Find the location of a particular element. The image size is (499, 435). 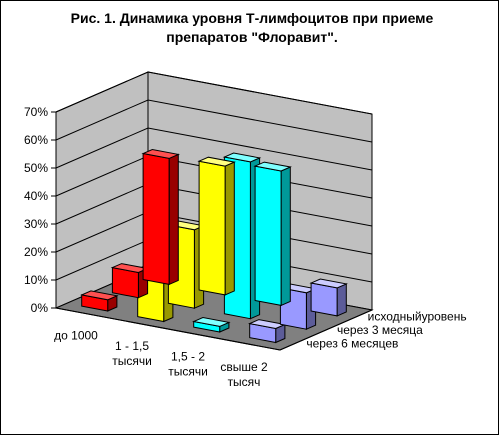

y-tick-label: 0% is located at coordinates (40, 308).